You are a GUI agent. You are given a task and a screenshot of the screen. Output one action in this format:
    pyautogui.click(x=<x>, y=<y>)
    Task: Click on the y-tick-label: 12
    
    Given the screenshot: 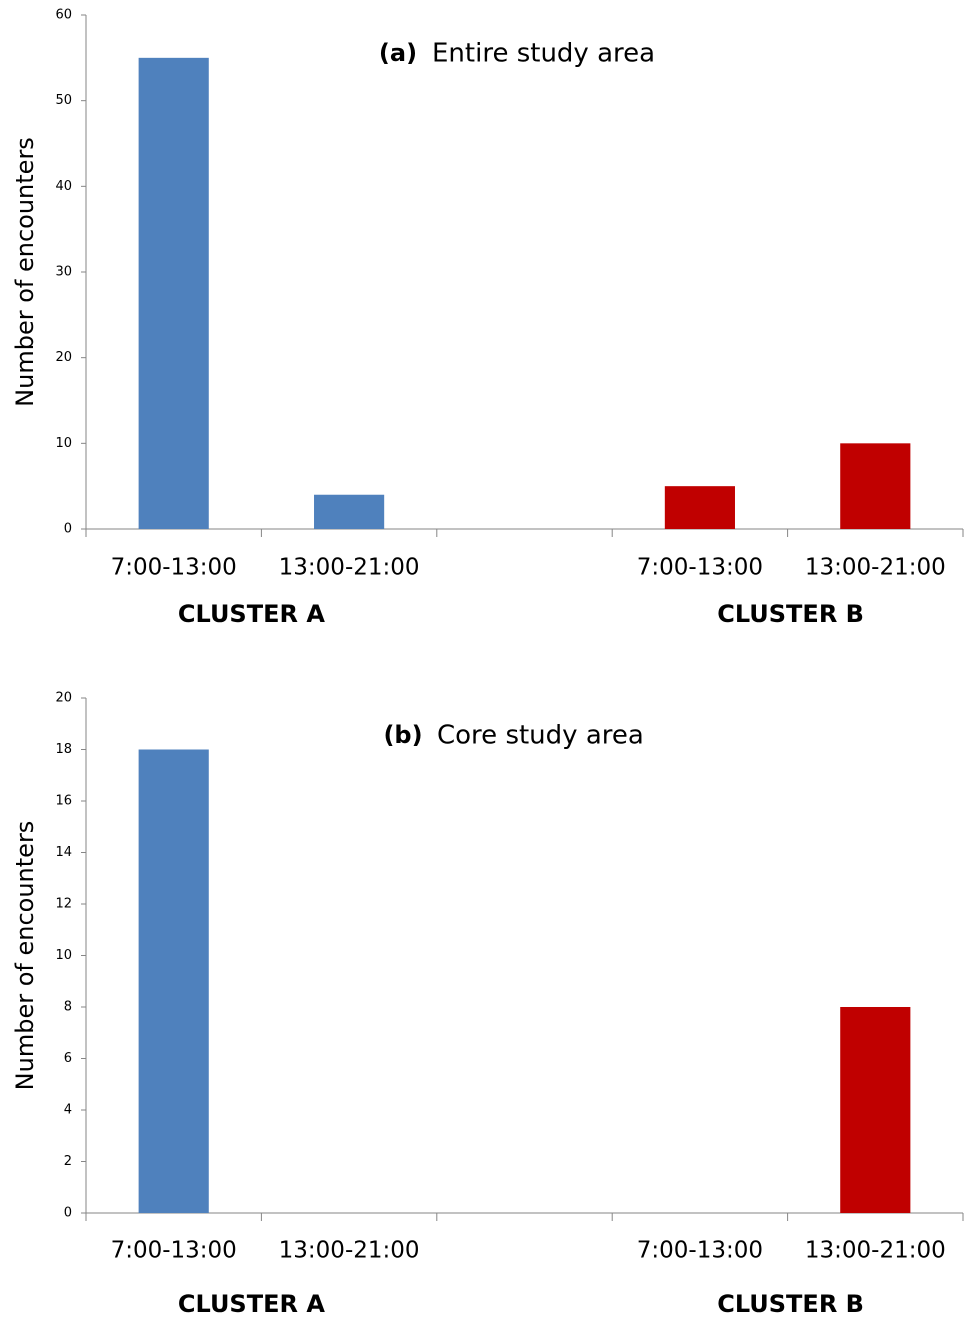 What is the action you would take?
    pyautogui.click(x=63, y=904)
    